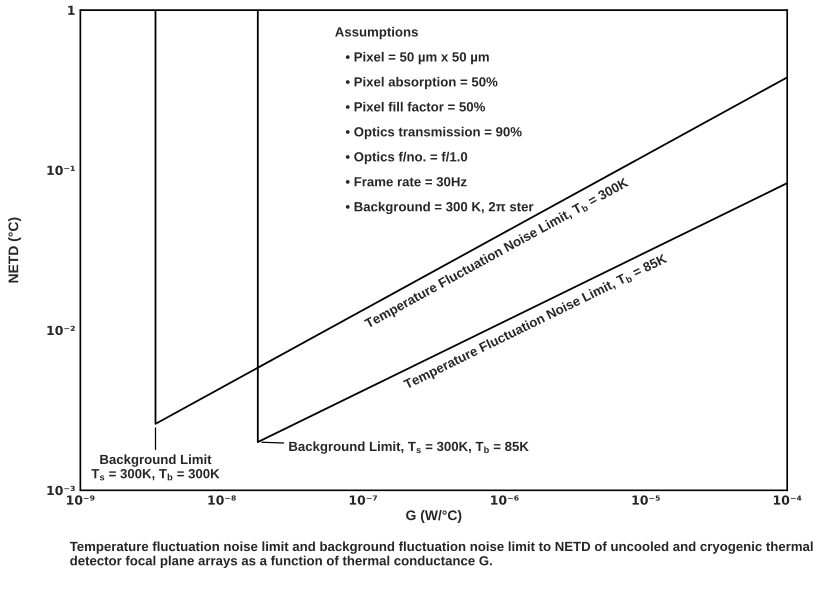 This screenshot has height=595, width=820. I want to click on x-tick-label: 10⁻⁷, so click(364, 500).